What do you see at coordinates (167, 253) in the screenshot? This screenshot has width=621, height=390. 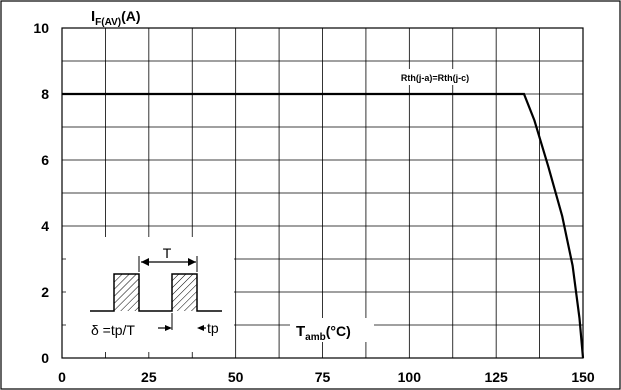 I see `period-label: T` at bounding box center [167, 253].